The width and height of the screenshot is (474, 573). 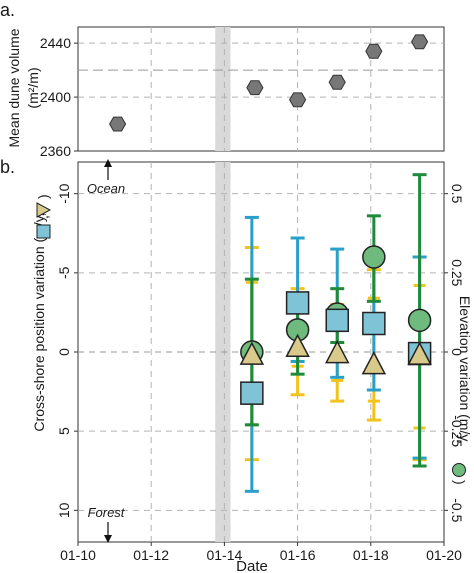 What do you see at coordinates (64, 272) in the screenshot?
I see `left-y-tick-label: -5` at bounding box center [64, 272].